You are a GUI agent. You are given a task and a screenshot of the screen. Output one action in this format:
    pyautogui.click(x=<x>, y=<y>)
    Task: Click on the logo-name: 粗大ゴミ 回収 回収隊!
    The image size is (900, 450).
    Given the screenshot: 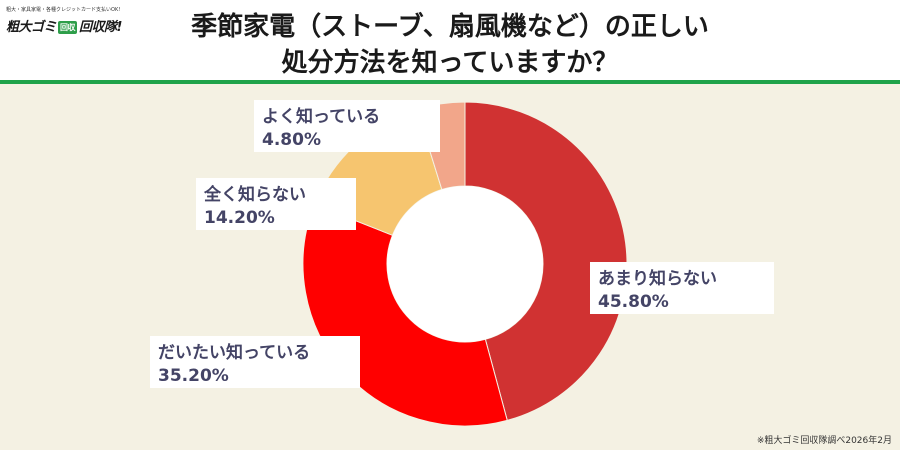 What is the action you would take?
    pyautogui.click(x=68, y=25)
    